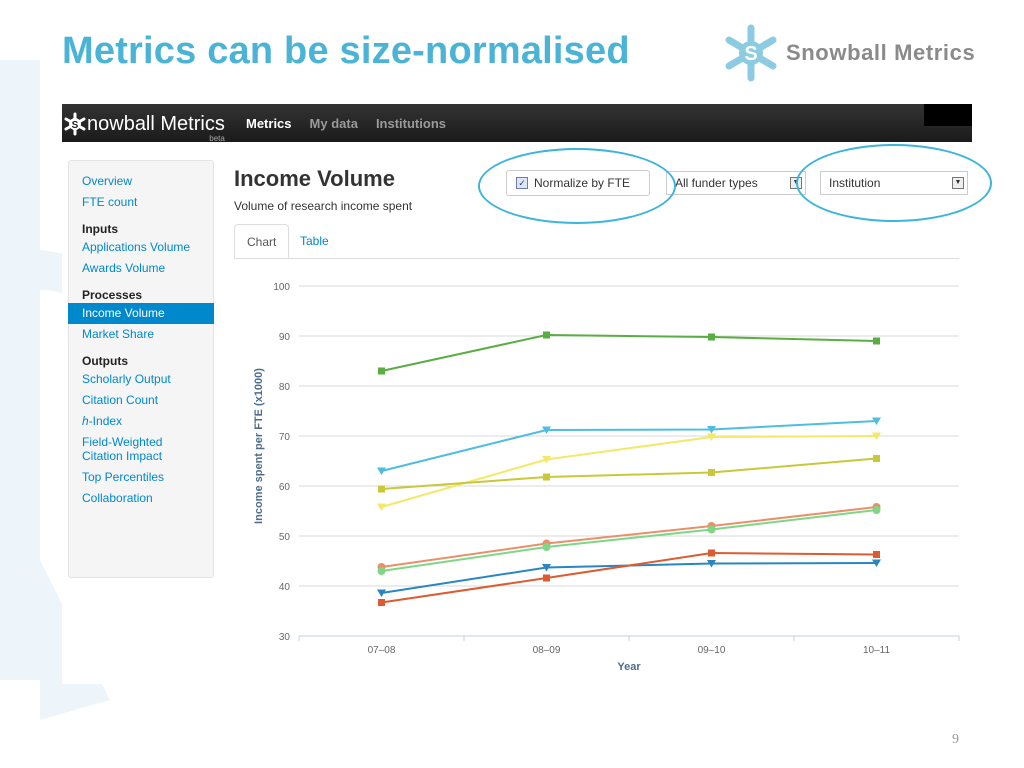 Image resolution: width=1024 pixels, height=768 pixels. Describe the element at coordinates (410, 123) in the screenshot. I see `nav-institutions: Institutions` at that location.